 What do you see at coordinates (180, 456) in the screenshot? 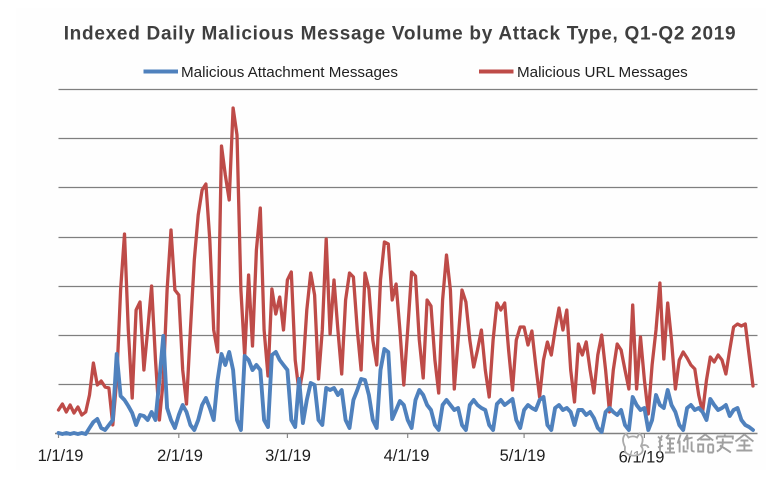
I see `svg-text: 2/1/19` at bounding box center [180, 456].